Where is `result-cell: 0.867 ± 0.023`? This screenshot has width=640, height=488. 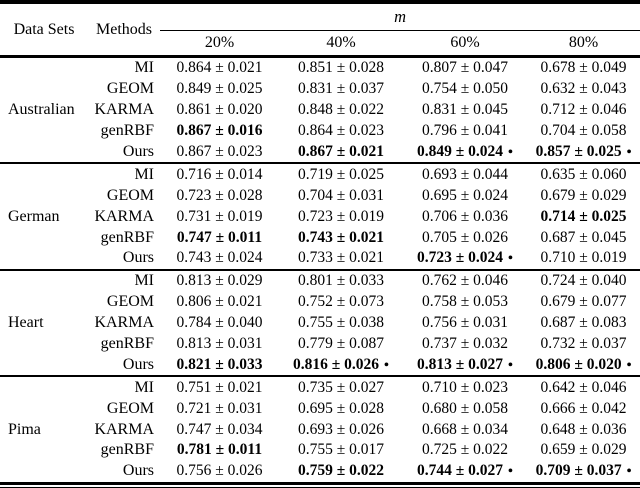 result-cell: 0.867 ± 0.023 is located at coordinates (219, 153).